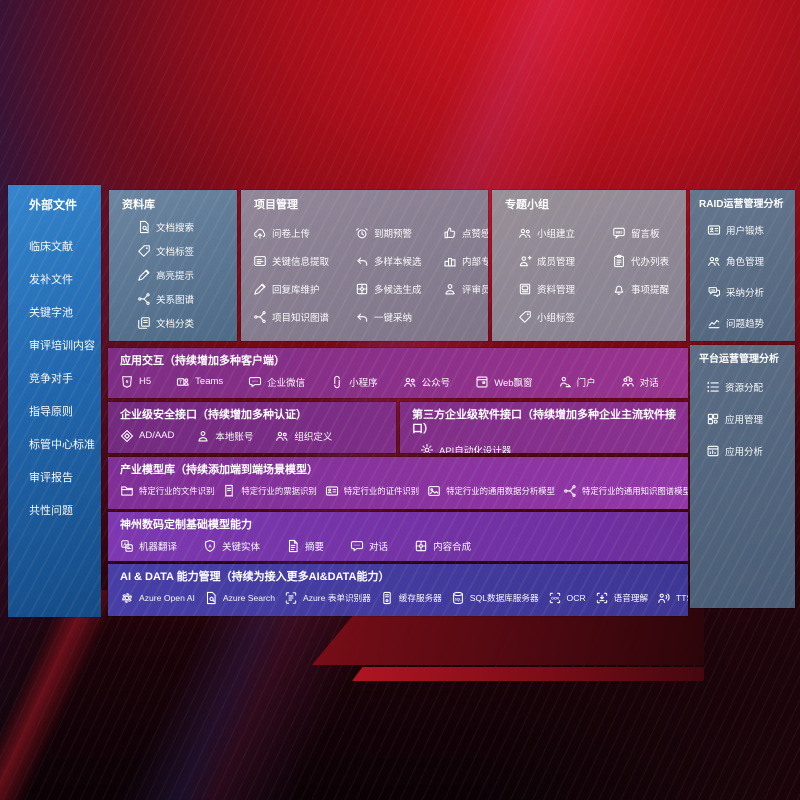 The image size is (800, 800). What do you see at coordinates (458, 599) in the screenshot?
I see `svg-text: SQL` at bounding box center [458, 599].